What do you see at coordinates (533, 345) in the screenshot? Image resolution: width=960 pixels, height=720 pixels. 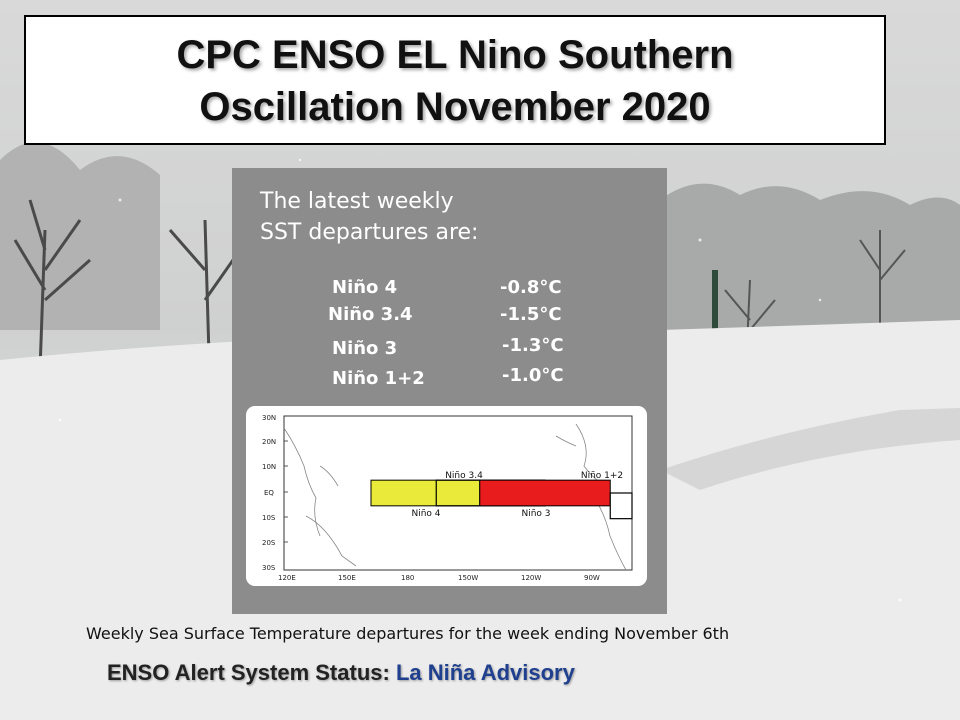 I see `region-value-nino3: -1.3°C` at bounding box center [533, 345].